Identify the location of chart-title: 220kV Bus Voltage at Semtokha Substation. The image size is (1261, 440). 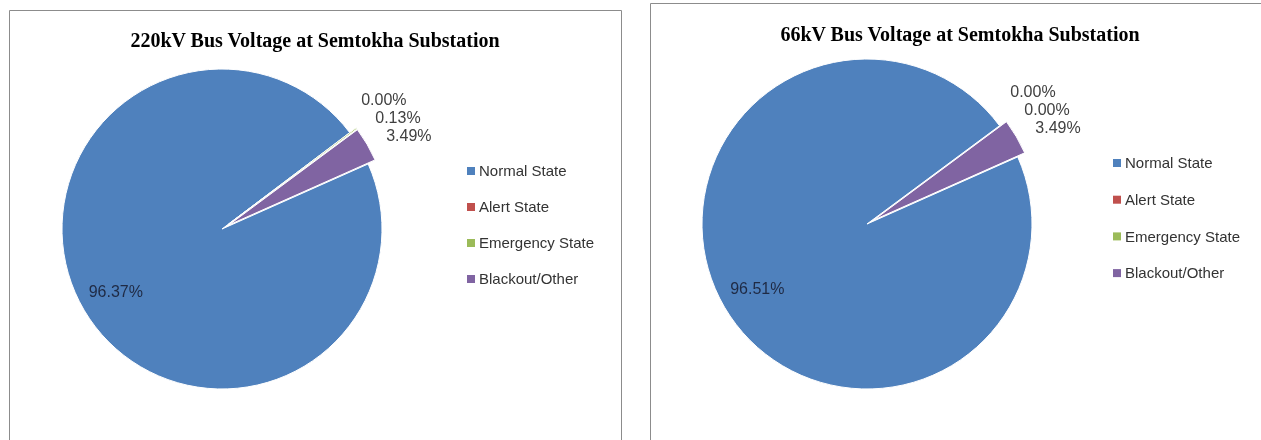
(315, 40).